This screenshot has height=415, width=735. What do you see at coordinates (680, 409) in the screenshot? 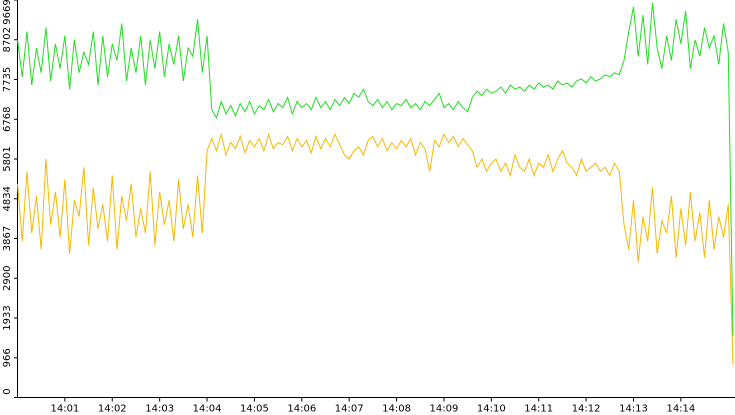
I see `x-tick-label: 14:14` at bounding box center [680, 409].